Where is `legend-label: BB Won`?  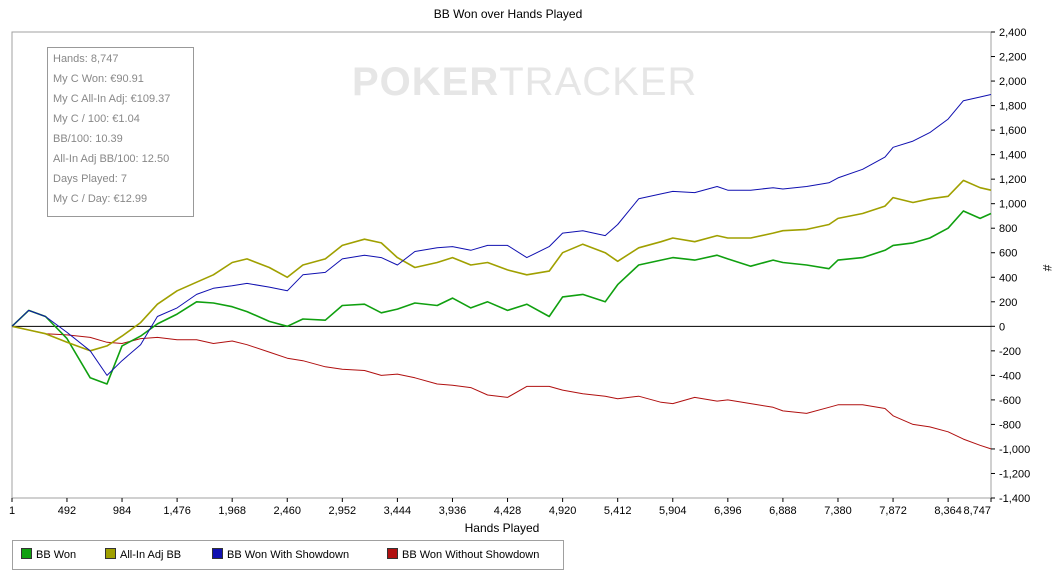 legend-label: BB Won is located at coordinates (56, 555).